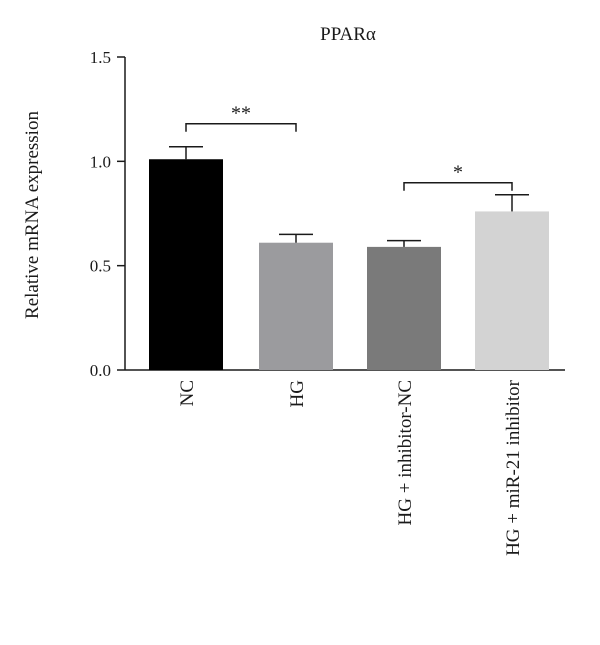 This screenshot has width=600, height=645. I want to click on x-category-label: HG + inhibitor-NC, so click(405, 452).